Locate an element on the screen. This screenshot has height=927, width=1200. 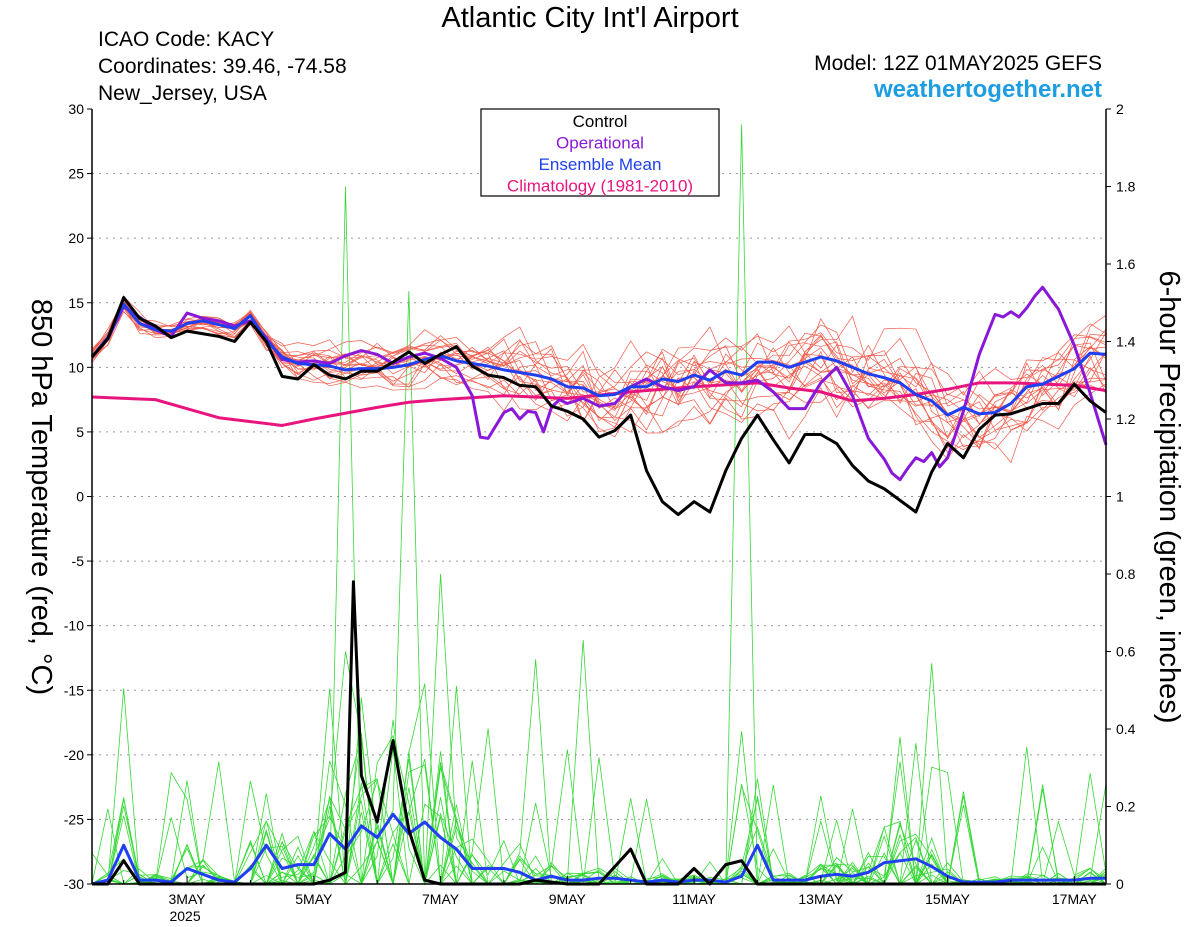
y-tick-label-left: 10 is located at coordinates (76, 367).